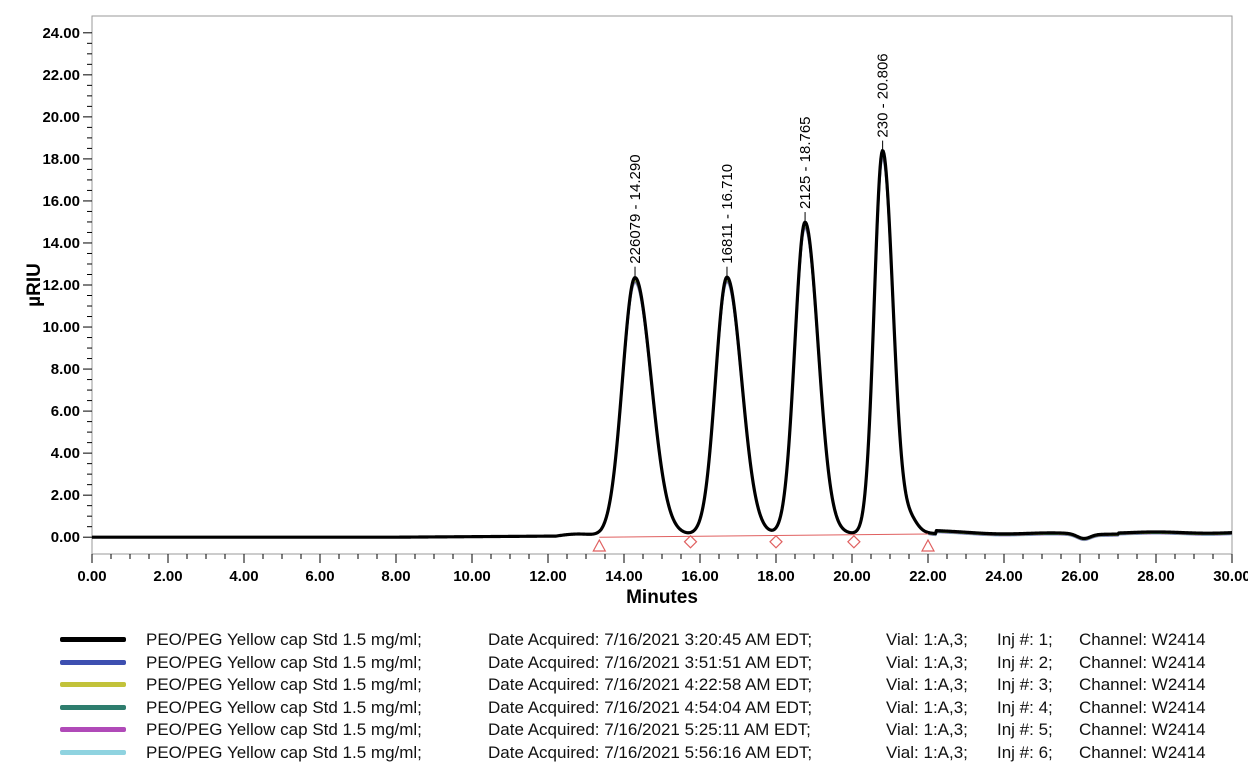 Image resolution: width=1248 pixels, height=769 pixels. I want to click on legend-date-acquired: Date Acquired: 7/16/2021 4:54:04 AM EDT;, so click(650, 707).